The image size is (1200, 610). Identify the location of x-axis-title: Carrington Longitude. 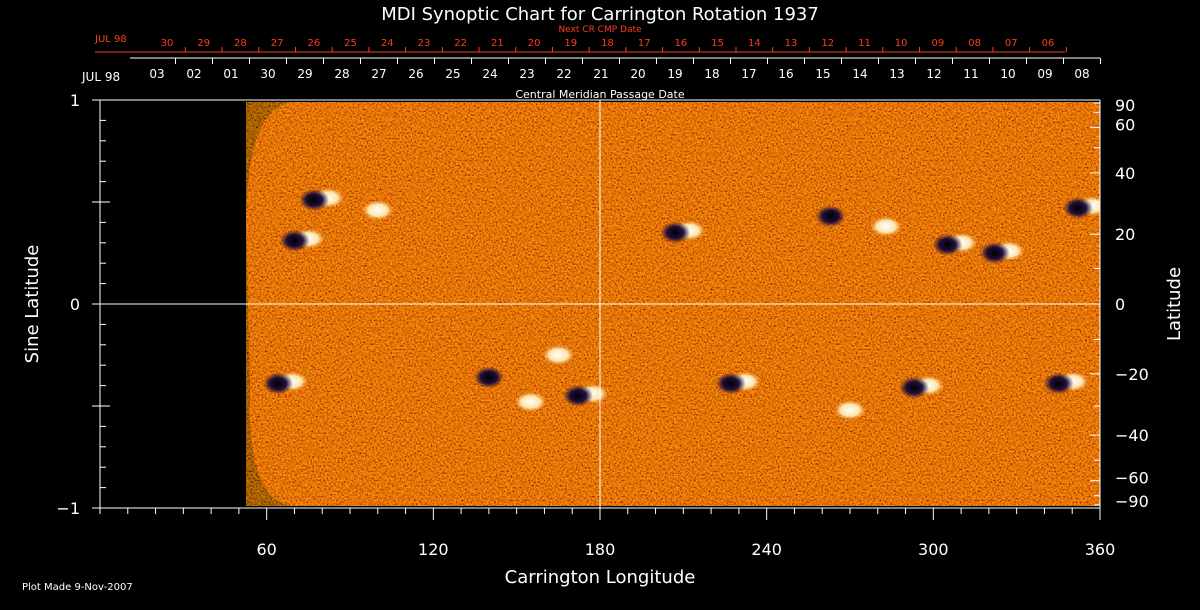
(600, 577).